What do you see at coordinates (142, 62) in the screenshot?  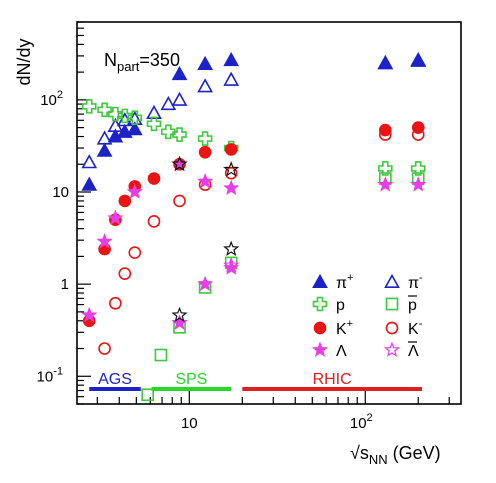 I see `npart-annotation: Npart=350` at bounding box center [142, 62].